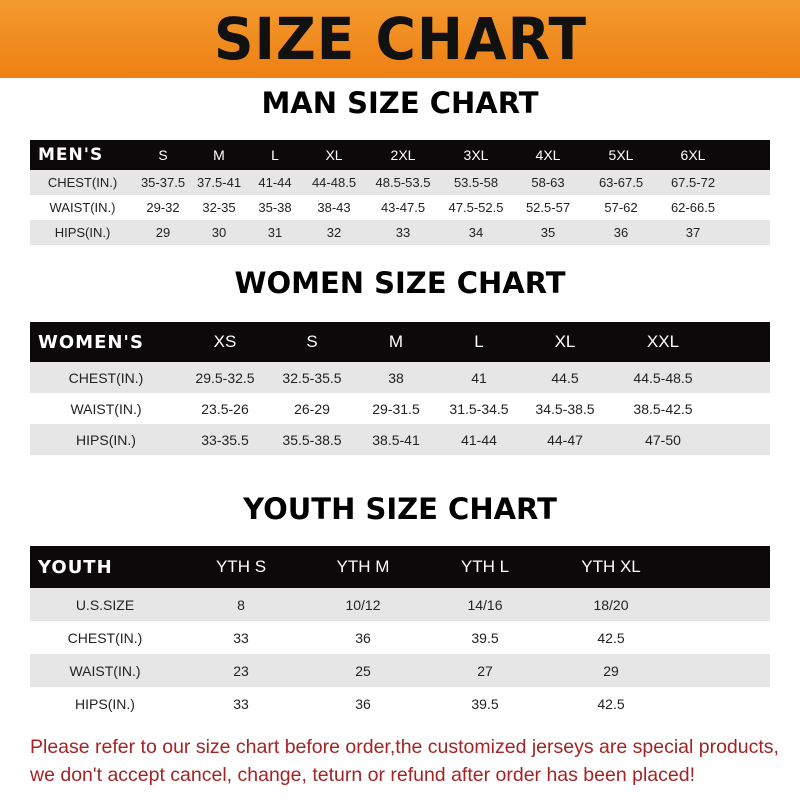 Image resolution: width=800 pixels, height=800 pixels. Describe the element at coordinates (400, 103) in the screenshot. I see `men-section-title: MAN SIZE CHART` at that location.